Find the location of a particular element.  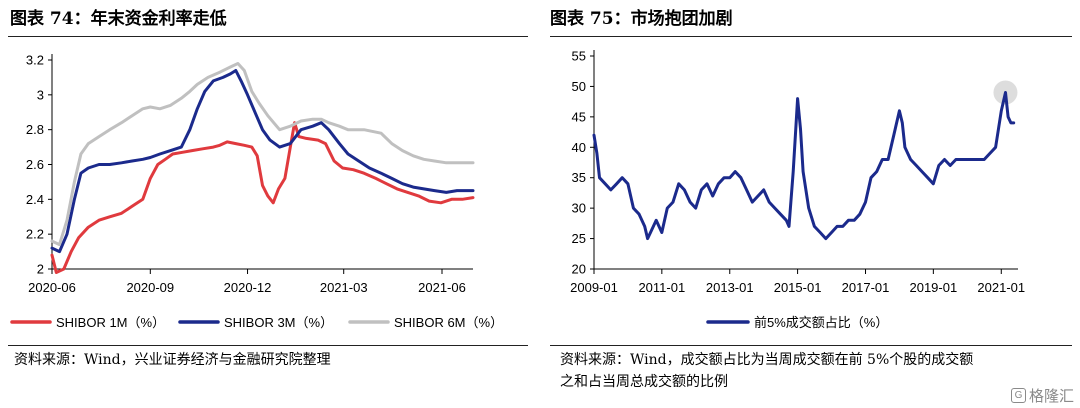

x-tick-label: 2020-06 is located at coordinates (52, 287).